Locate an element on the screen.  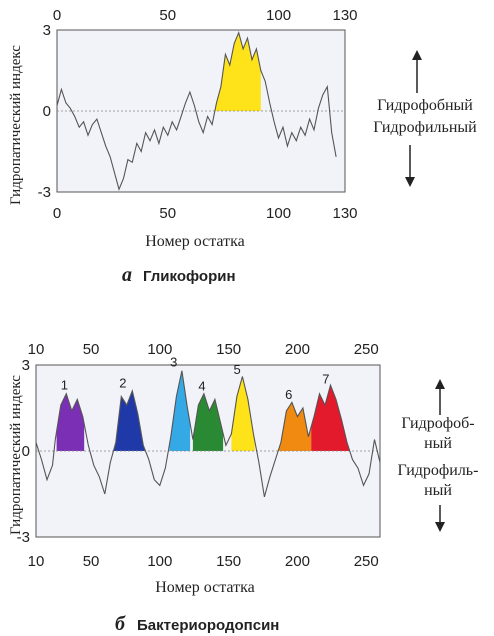
chart-a-top-tick-label: 50 is located at coordinates (167, 15).